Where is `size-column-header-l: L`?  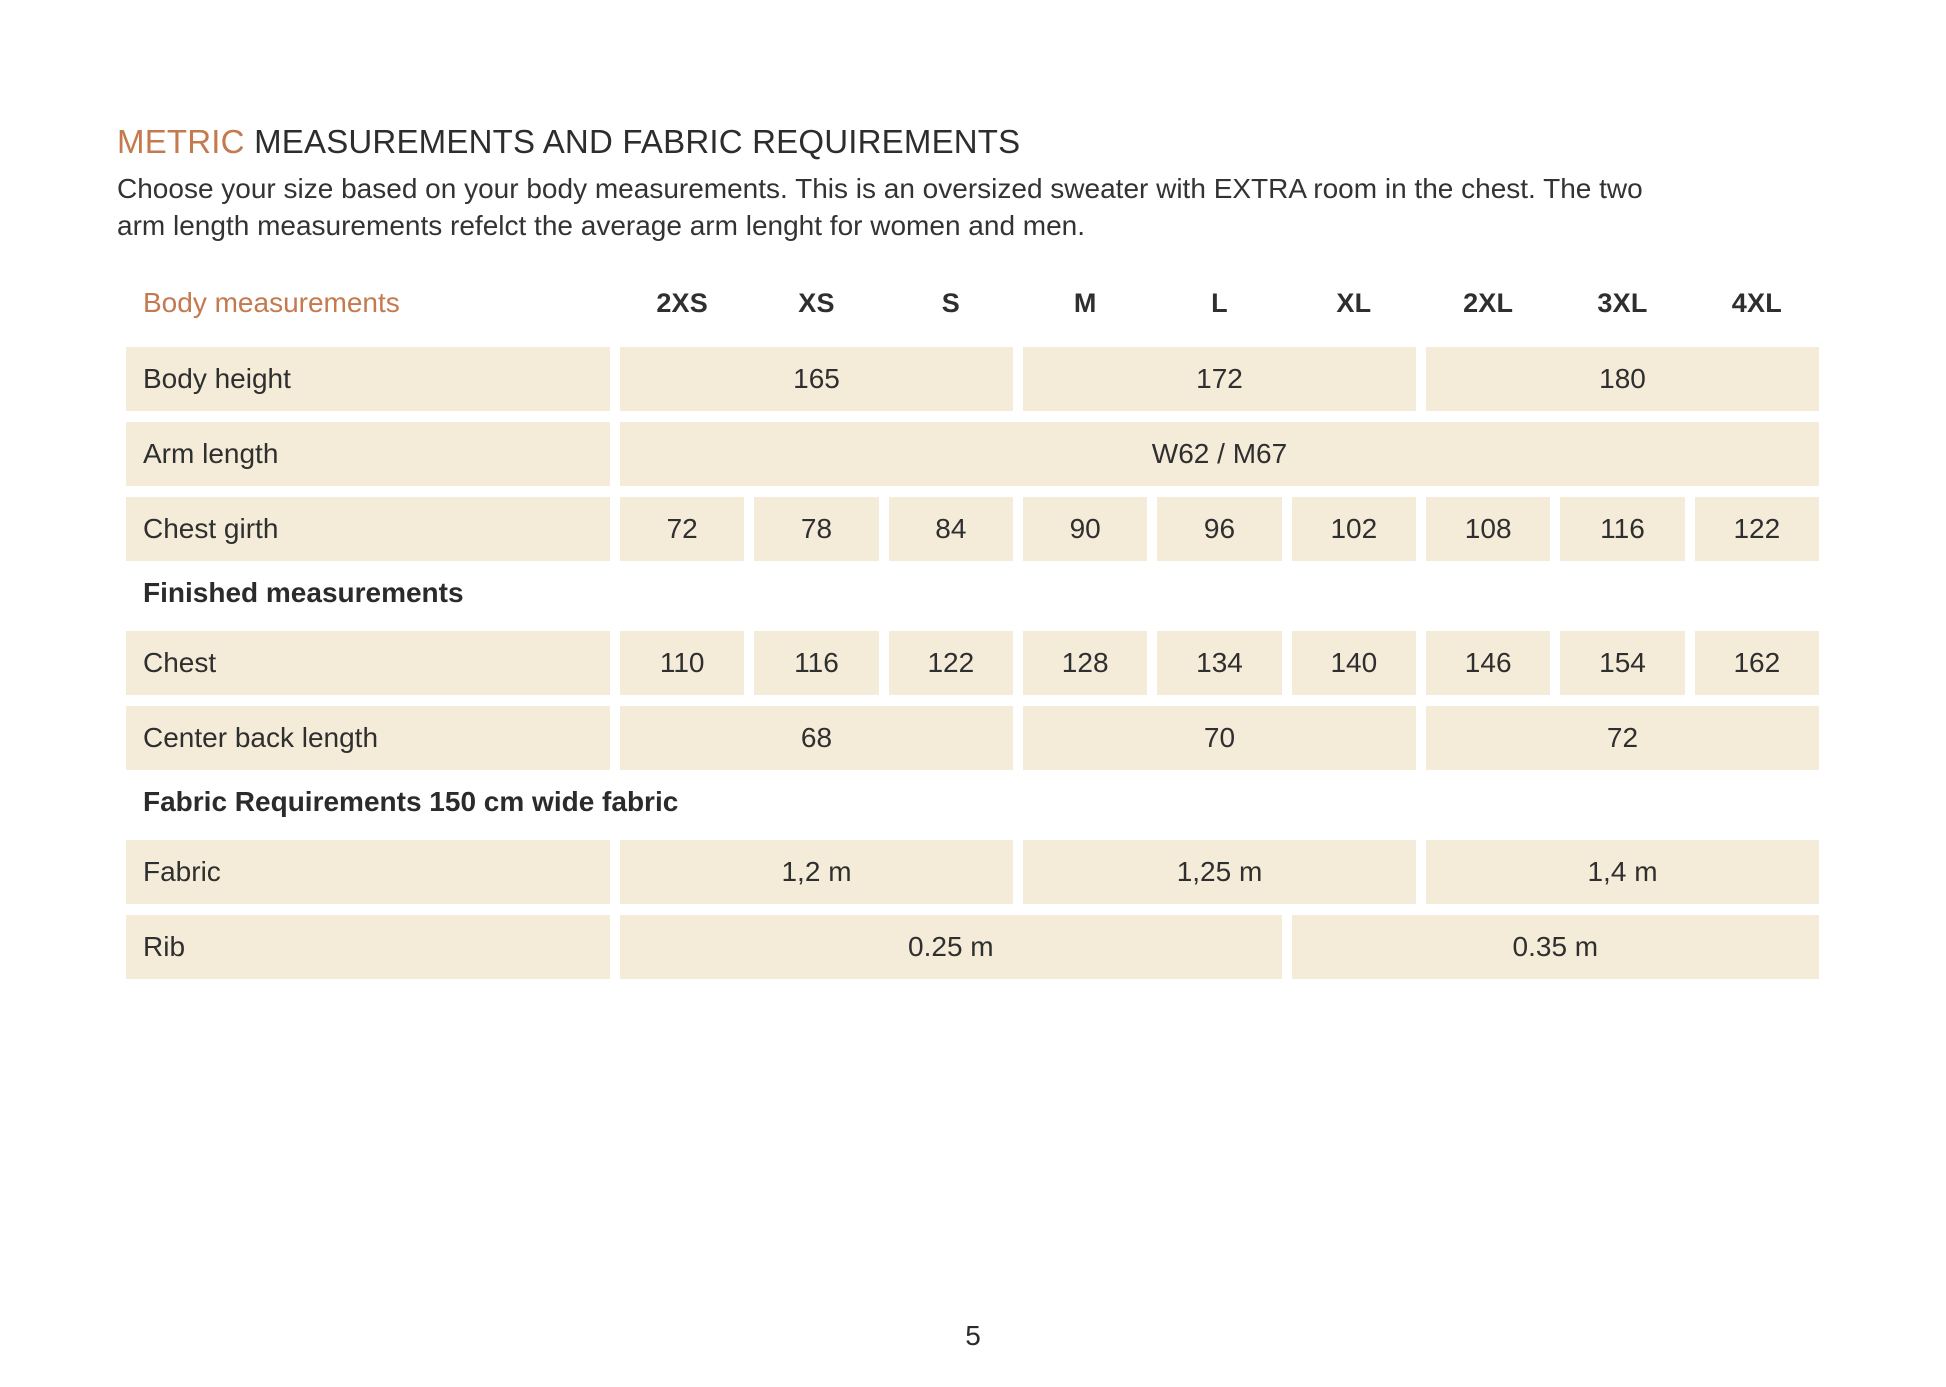
size-column-header-l: L is located at coordinates (1219, 302).